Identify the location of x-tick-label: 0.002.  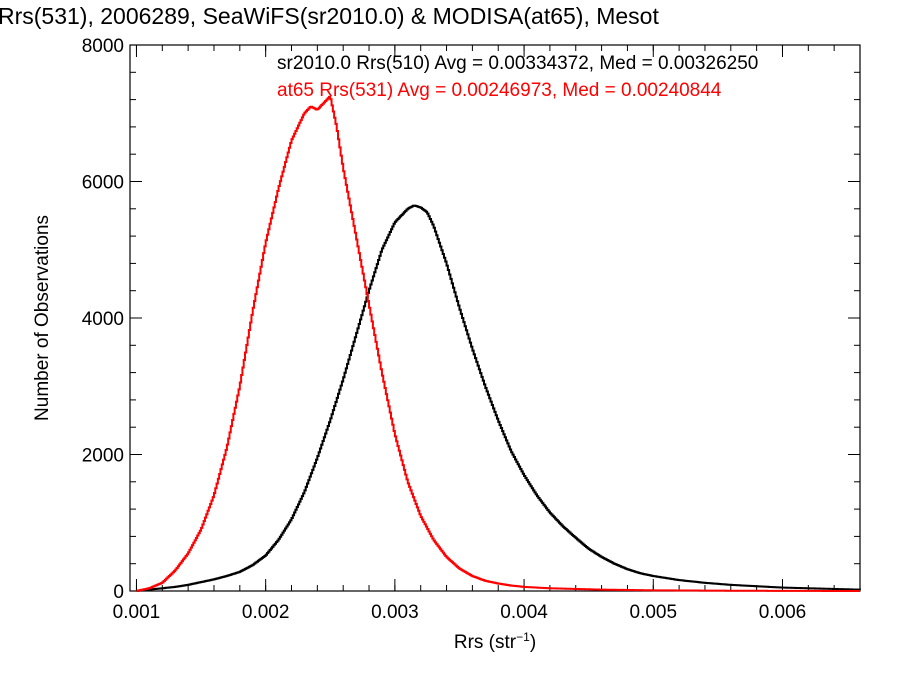
(266, 612).